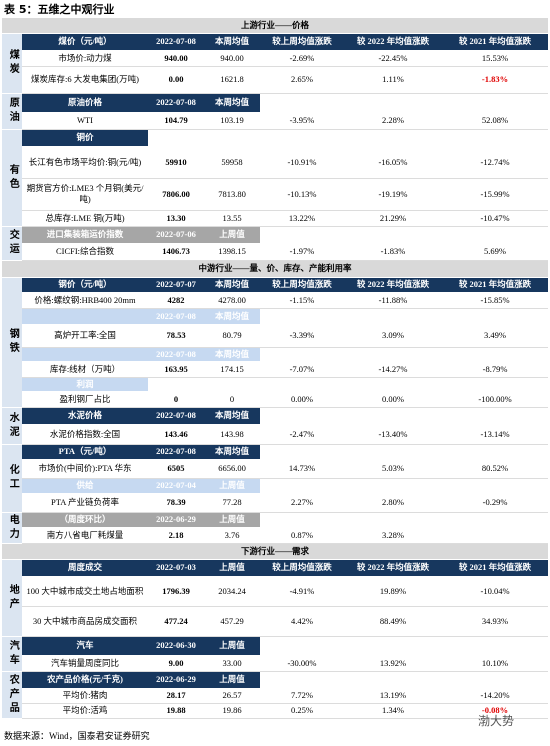 Image resolution: width=550 pixels, height=746 pixels. Describe the element at coordinates (495, 399) in the screenshot. I see `data-cell: -100.00%` at that location.